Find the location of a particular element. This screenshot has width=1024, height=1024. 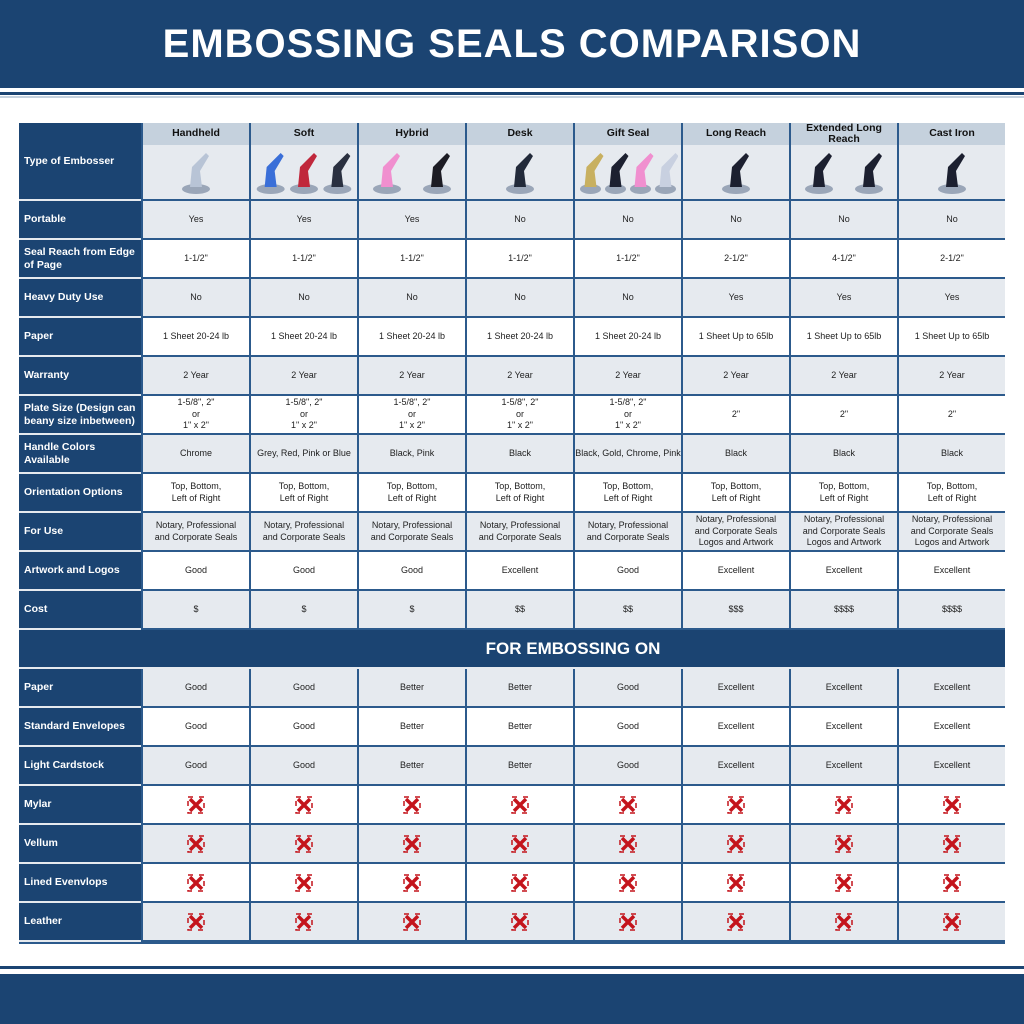

column-header: Long Reach is located at coordinates (735, 134).